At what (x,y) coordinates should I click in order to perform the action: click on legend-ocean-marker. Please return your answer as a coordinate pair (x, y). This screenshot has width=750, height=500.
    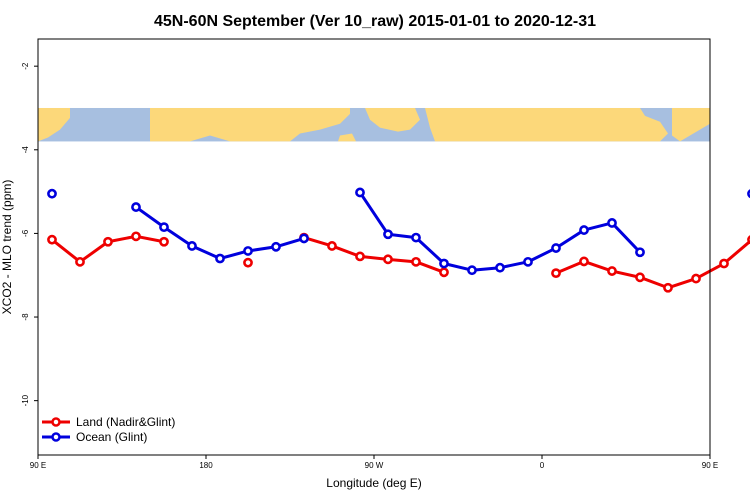
    Looking at the image, I should click on (56, 437).